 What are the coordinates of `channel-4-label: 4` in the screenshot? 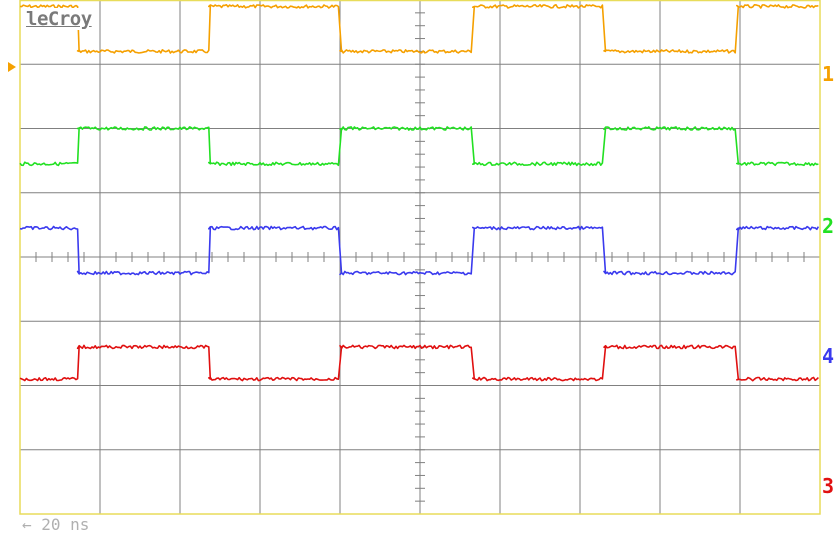 It's located at (828, 356).